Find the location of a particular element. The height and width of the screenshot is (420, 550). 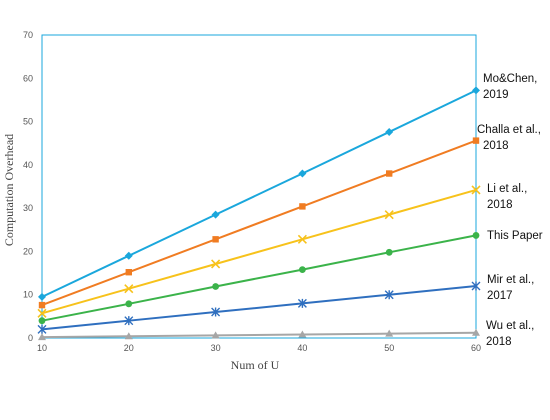

legend-label: This Paper is located at coordinates (515, 236).